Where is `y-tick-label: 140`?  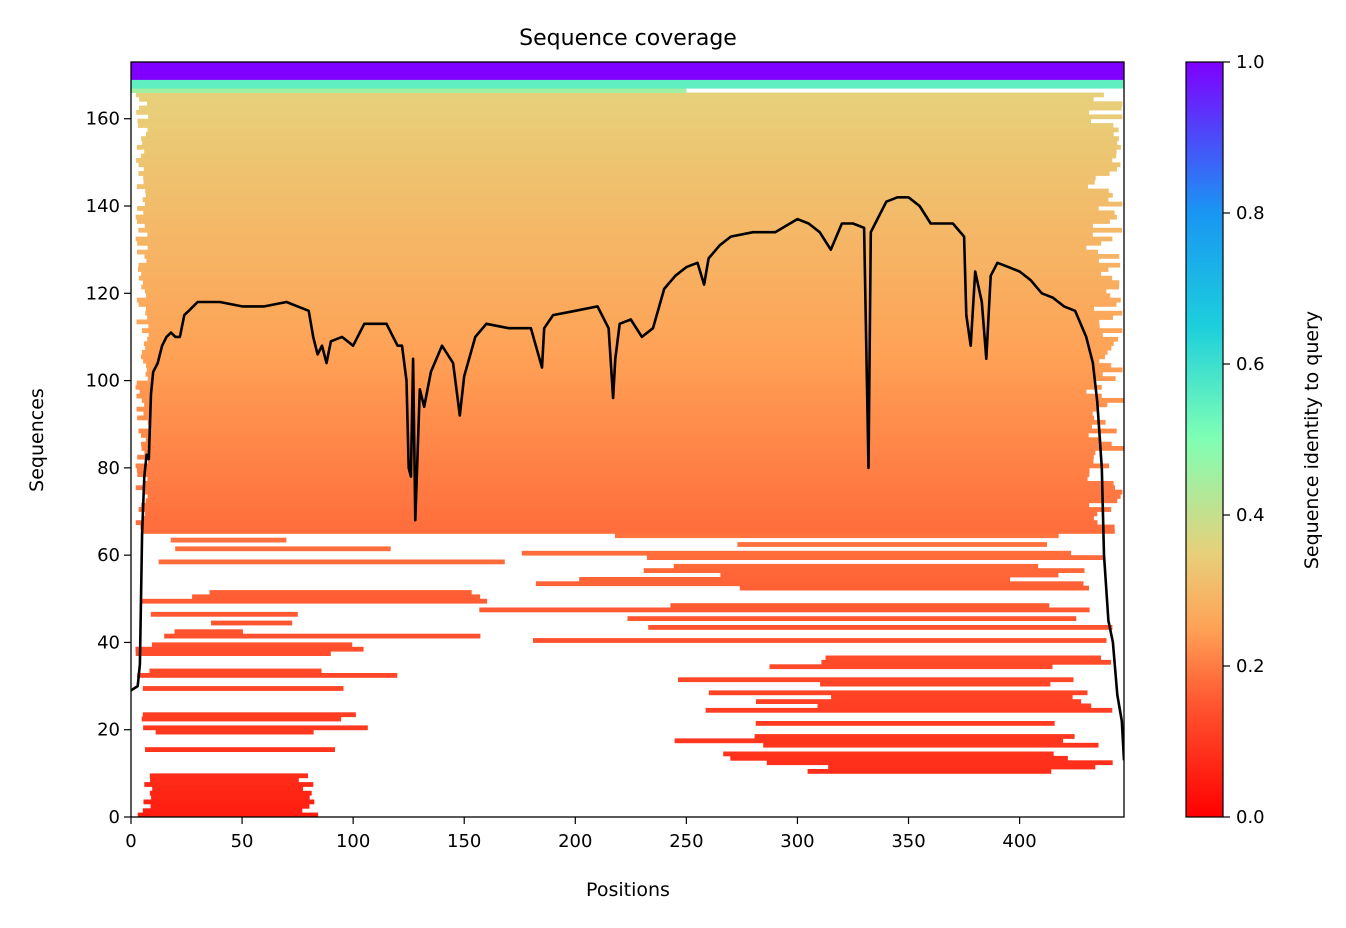
y-tick-label: 140 is located at coordinates (103, 206).